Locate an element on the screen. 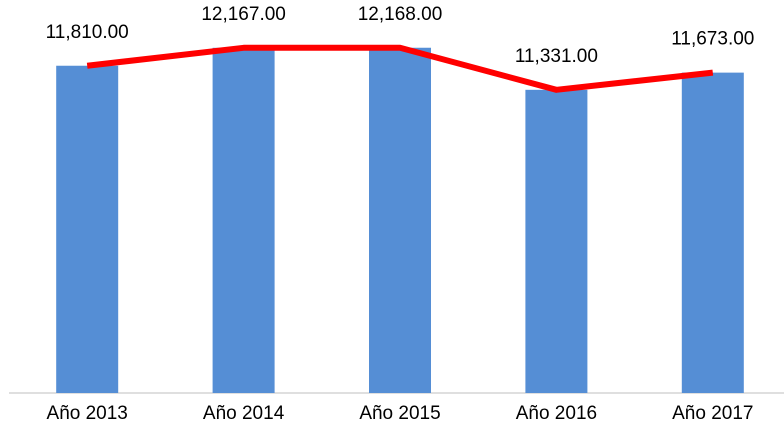  data-label: 11,331.00 is located at coordinates (556, 56).